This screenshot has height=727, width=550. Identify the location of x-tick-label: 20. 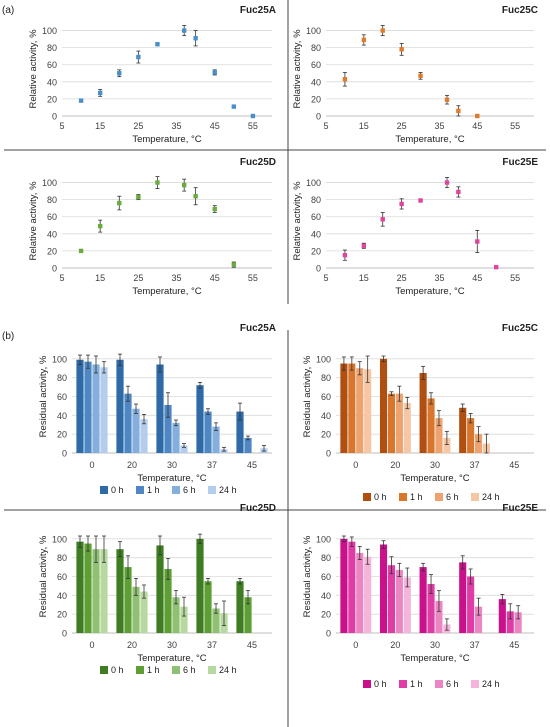
(395, 645).